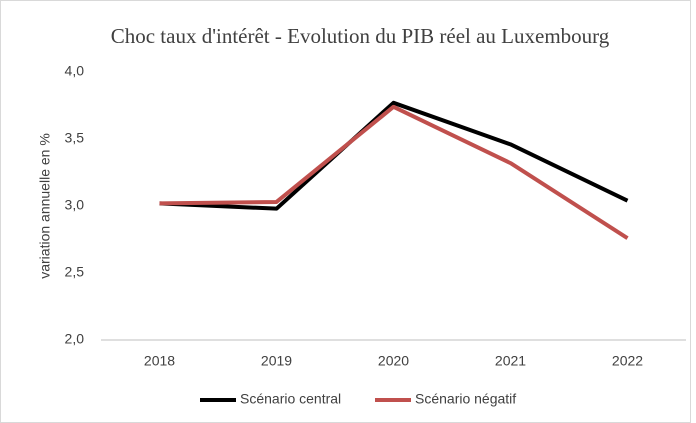  What do you see at coordinates (75, 205) in the screenshot?
I see `y-tick-label: 3,0` at bounding box center [75, 205].